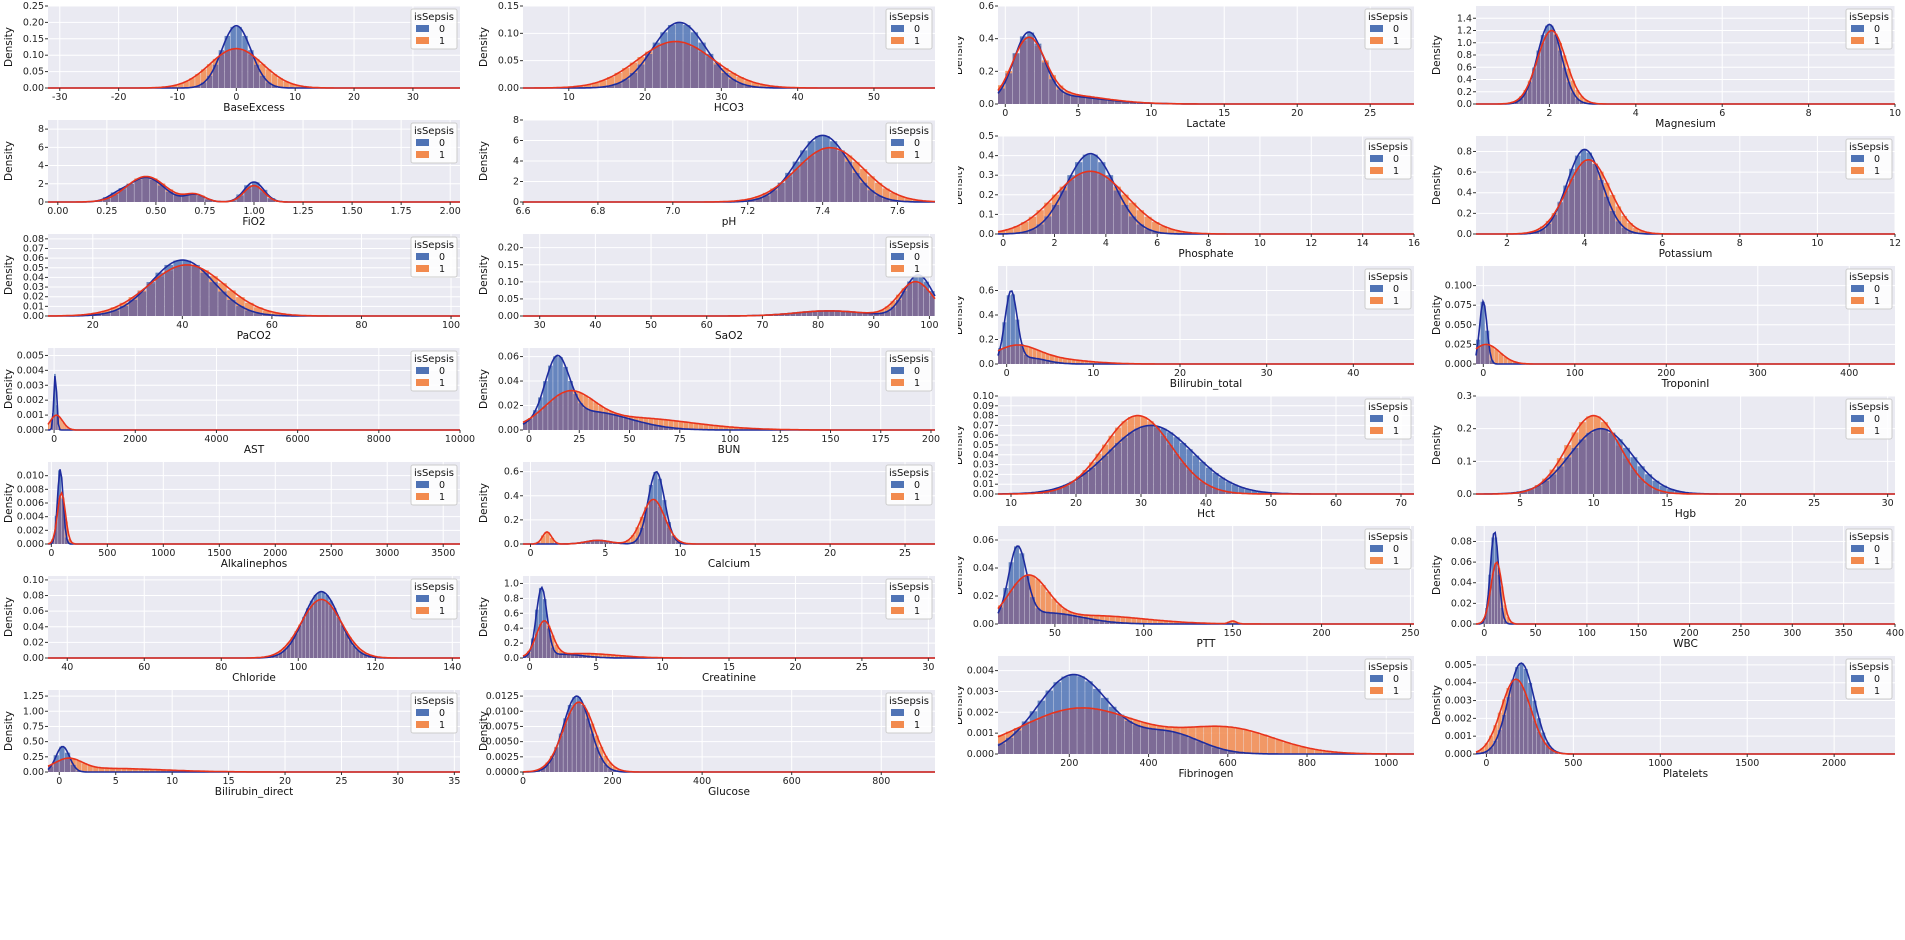  I want to click on y-tick-label: 0.004, so click(30, 370).